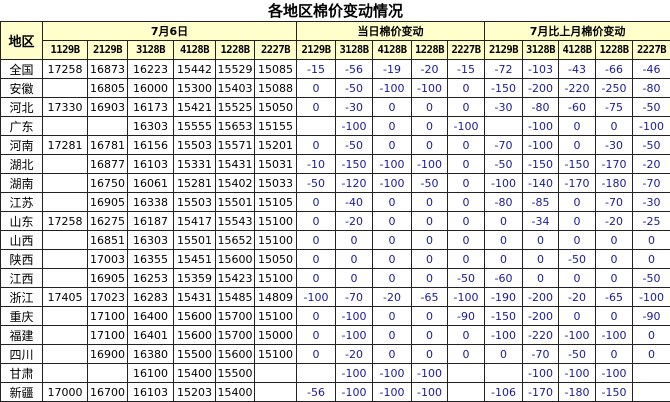 Image resolution: width=670 pixels, height=402 pixels. I want to click on region-cell: 江西, so click(22, 278).